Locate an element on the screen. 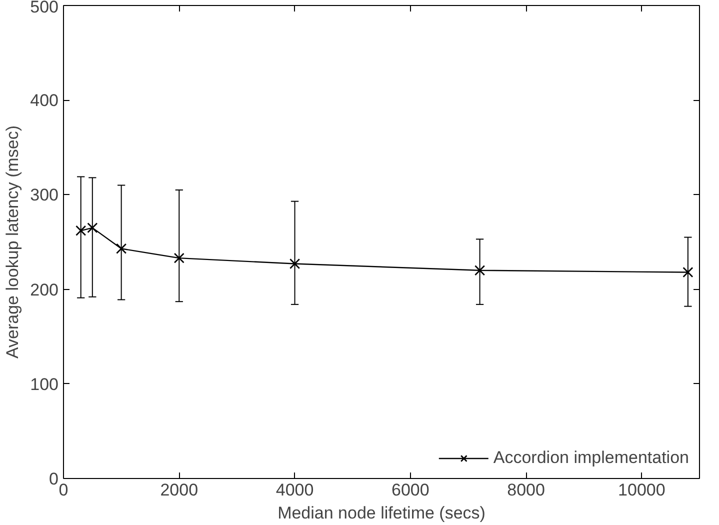 Image resolution: width=719 pixels, height=525 pixels. x-tick-label: 4000 is located at coordinates (295, 490).